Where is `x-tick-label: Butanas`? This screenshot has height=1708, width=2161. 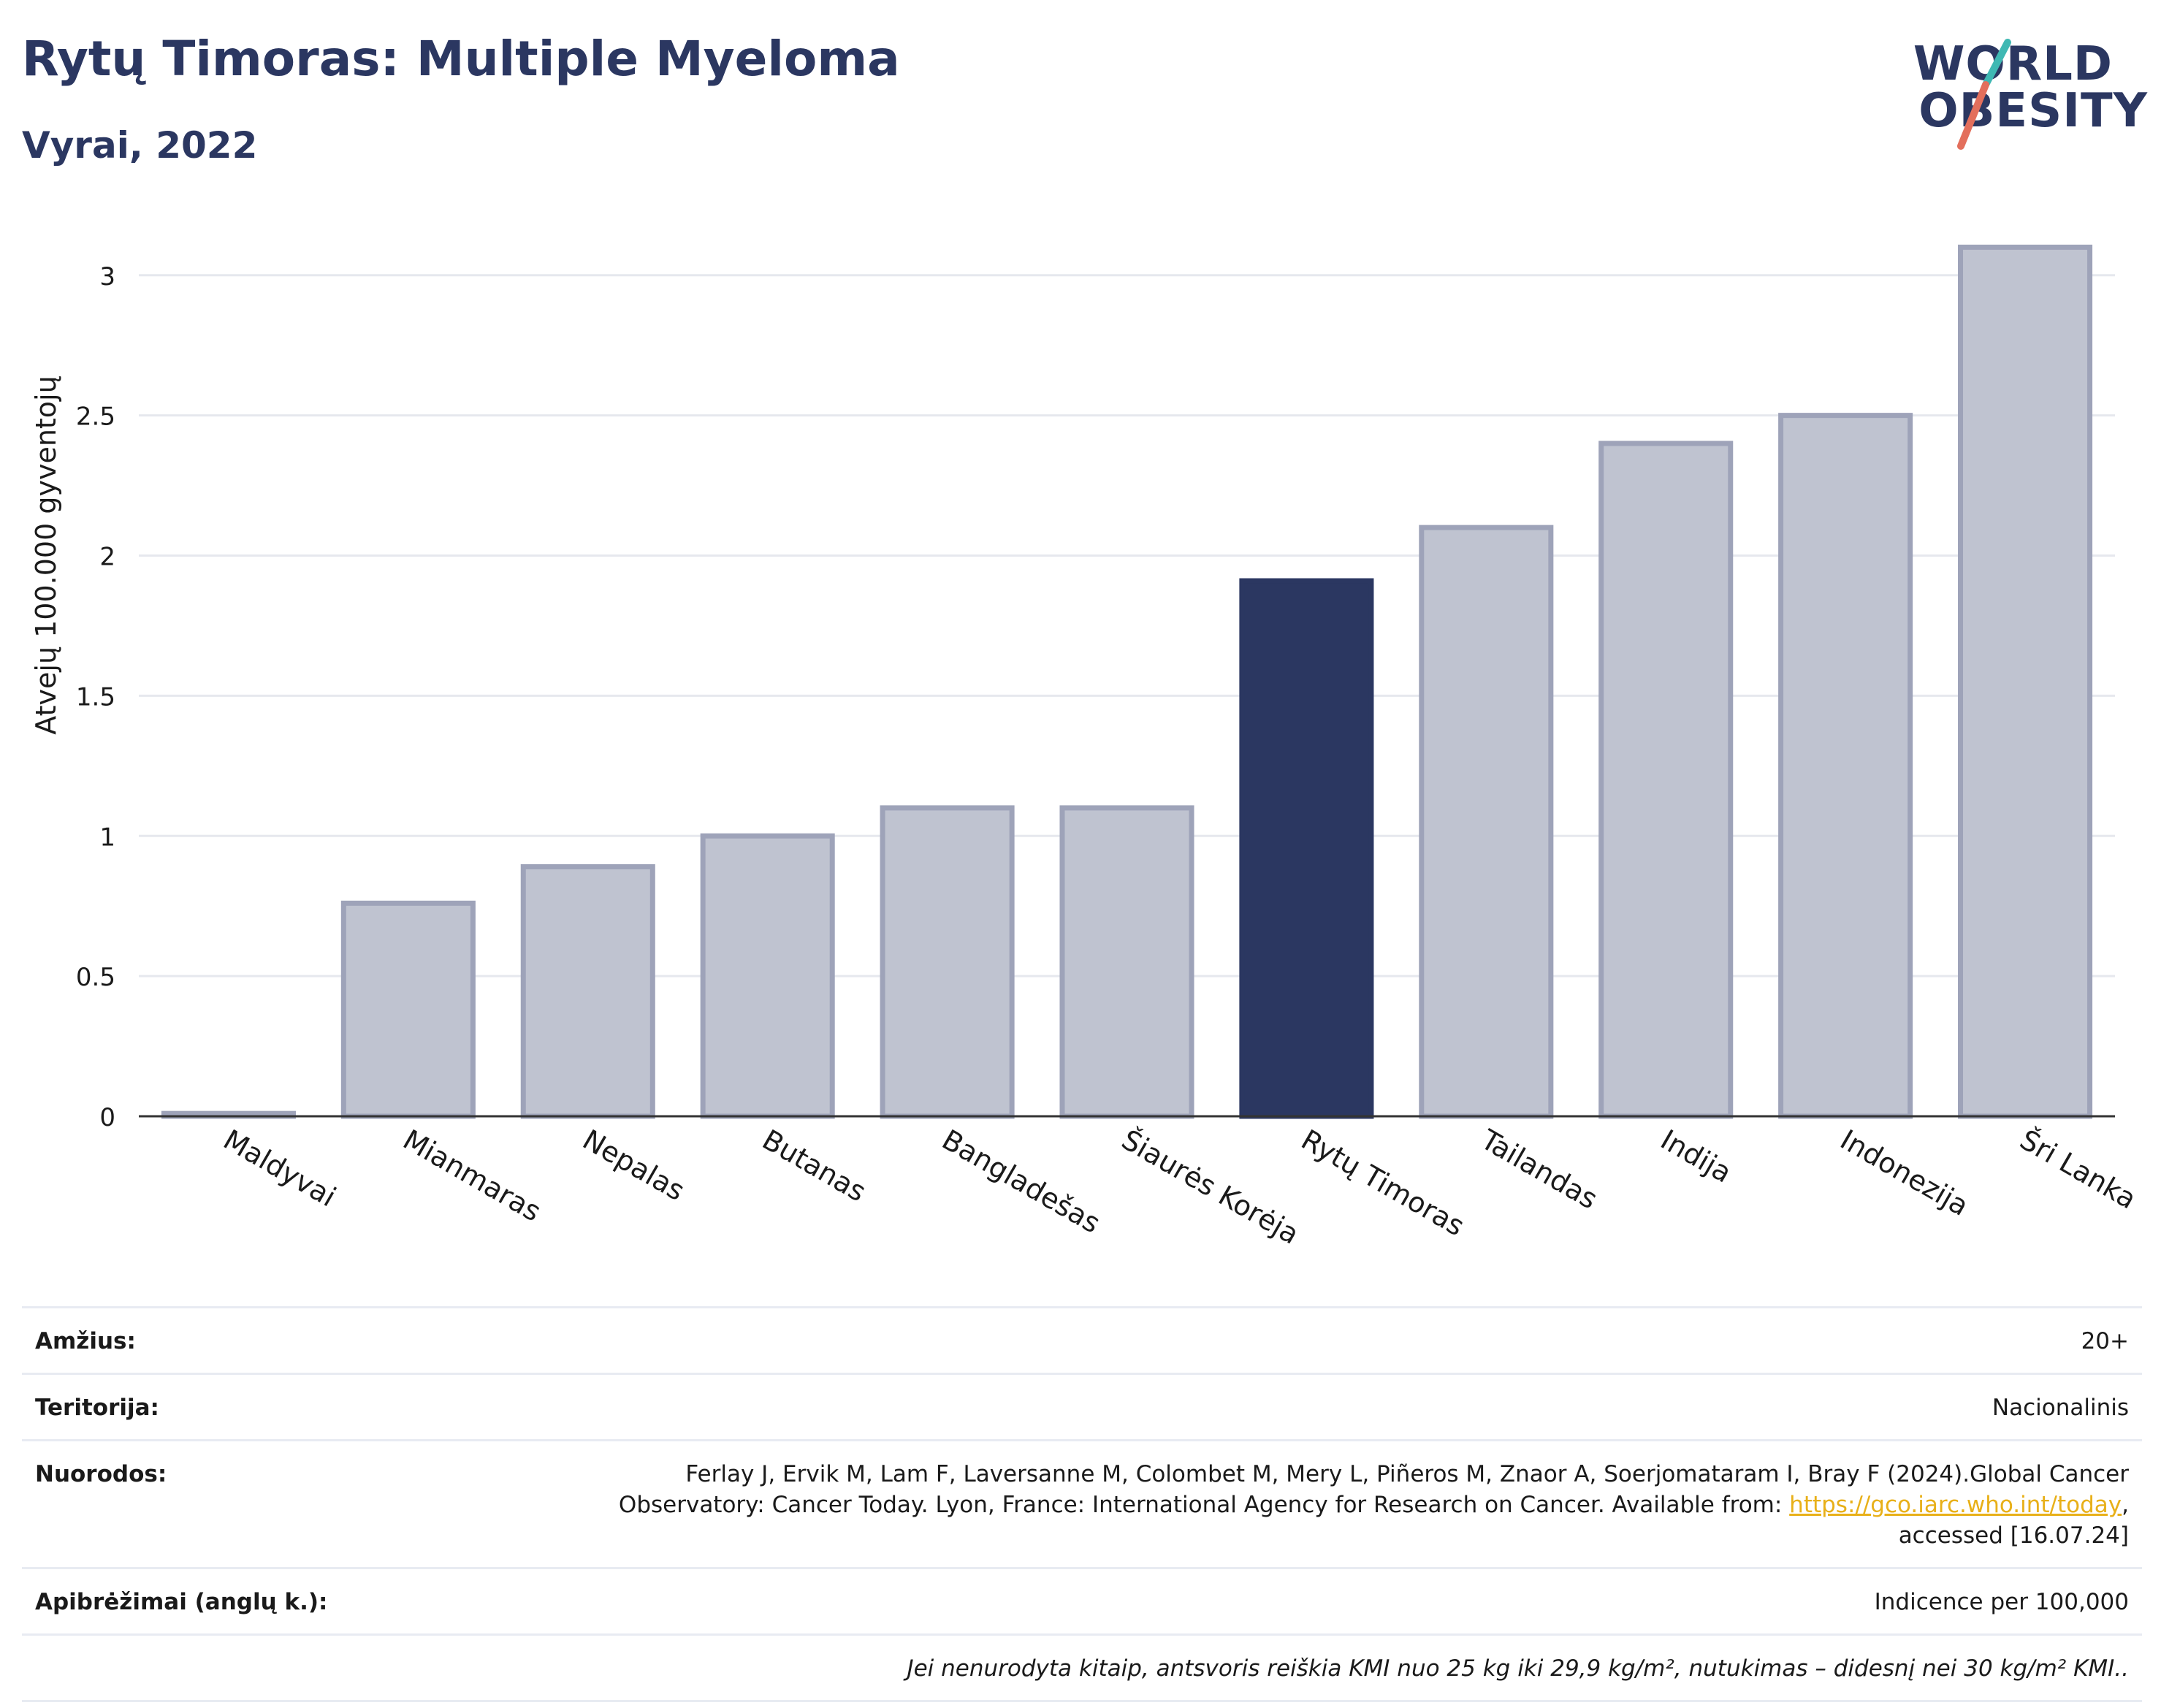 x-tick-label: Butanas is located at coordinates (814, 1166).